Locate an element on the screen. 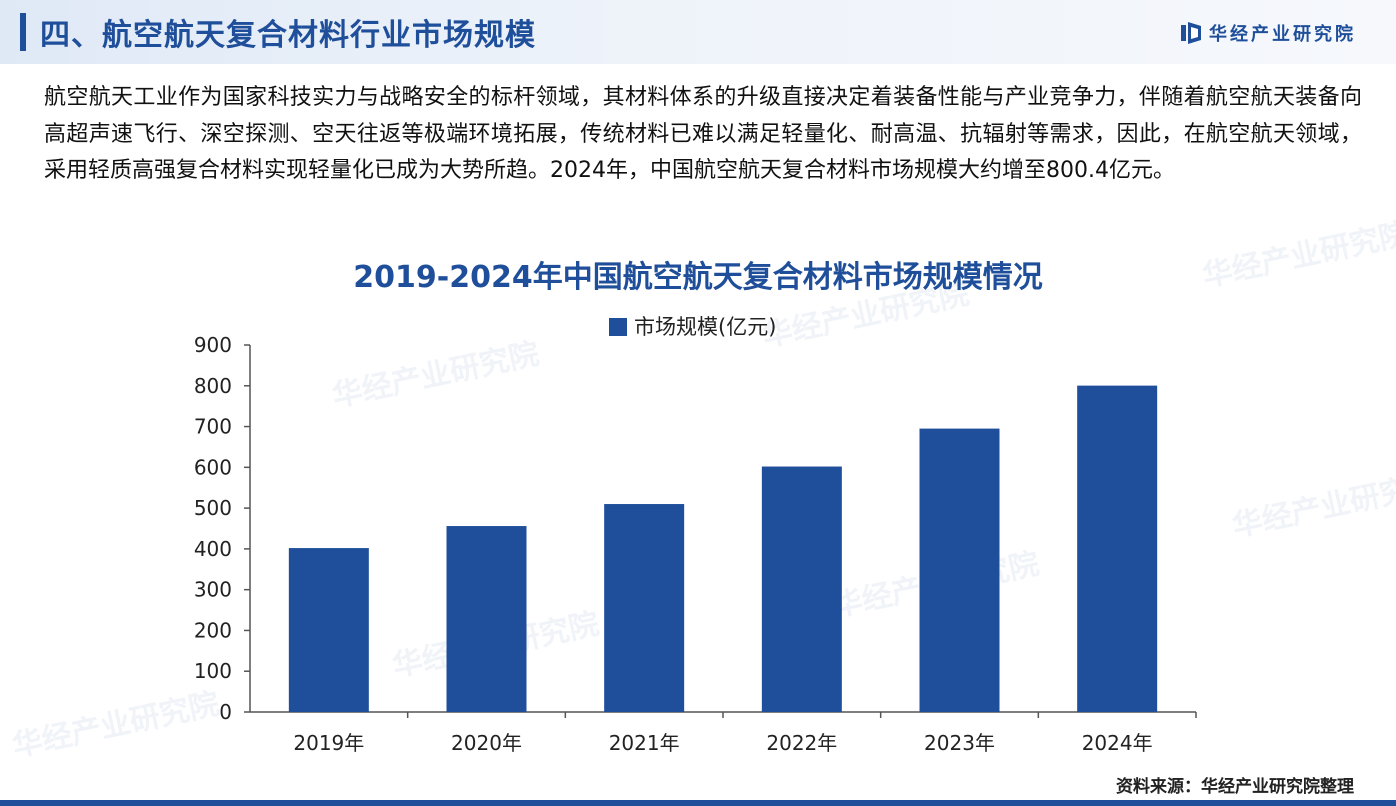  y-tick-label: 700 is located at coordinates (213, 427).